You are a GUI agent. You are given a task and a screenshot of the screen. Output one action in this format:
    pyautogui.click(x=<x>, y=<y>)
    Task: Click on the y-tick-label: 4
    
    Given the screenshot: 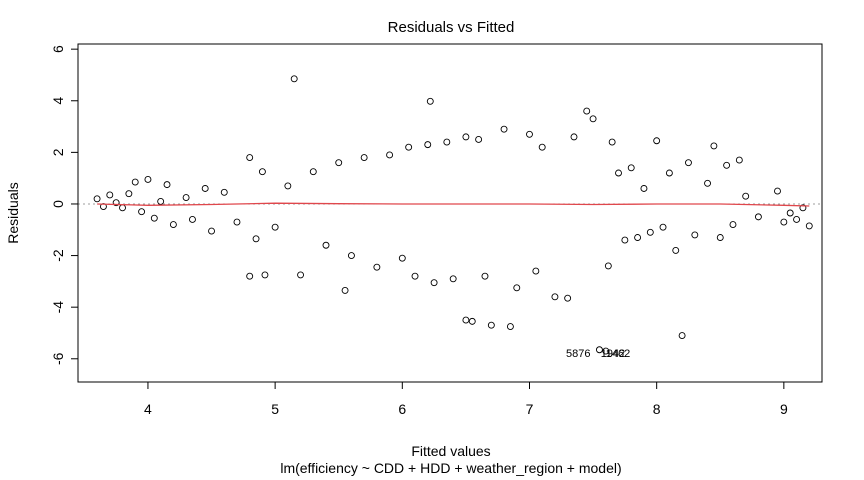 What is the action you would take?
    pyautogui.click(x=58, y=101)
    